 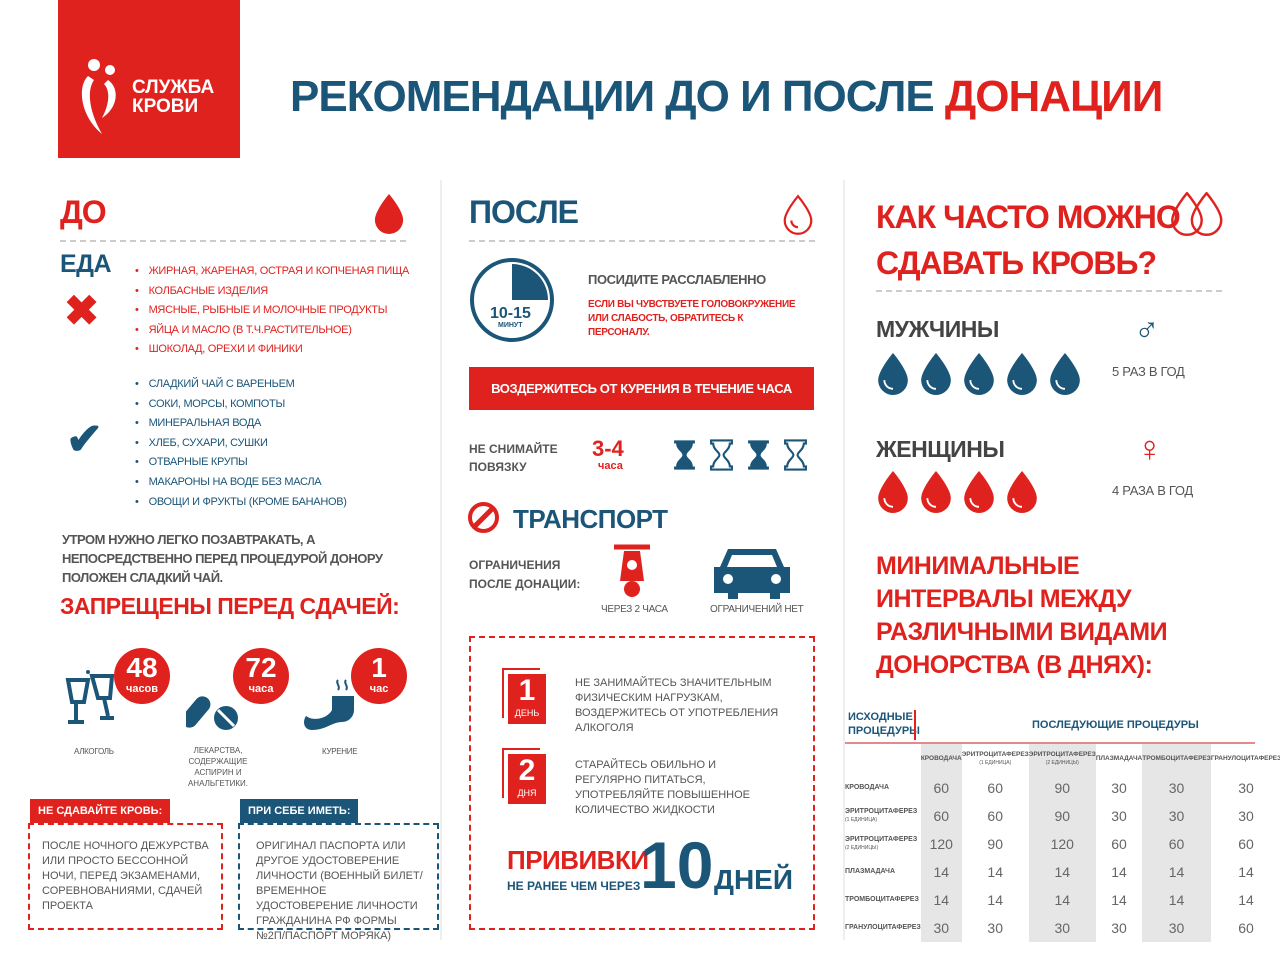 What do you see at coordinates (1176, 758) in the screenshot?
I see `column-name: ТРОМБОЦИТАФЕРЕЗ` at bounding box center [1176, 758].